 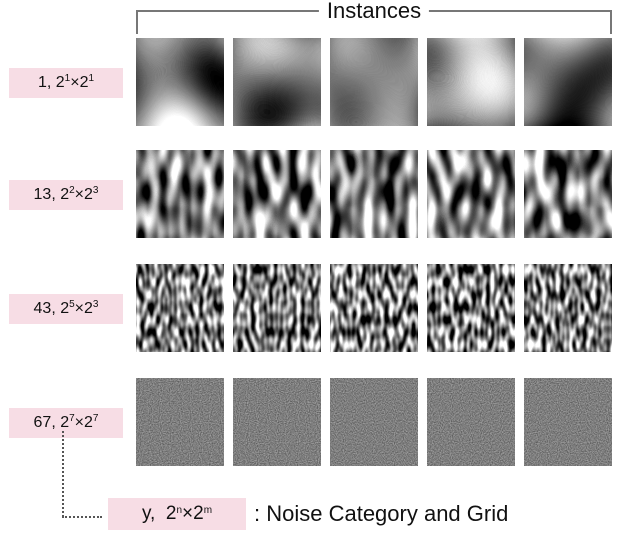 I want to click on row-exponent-n: 2, so click(x=72, y=190).